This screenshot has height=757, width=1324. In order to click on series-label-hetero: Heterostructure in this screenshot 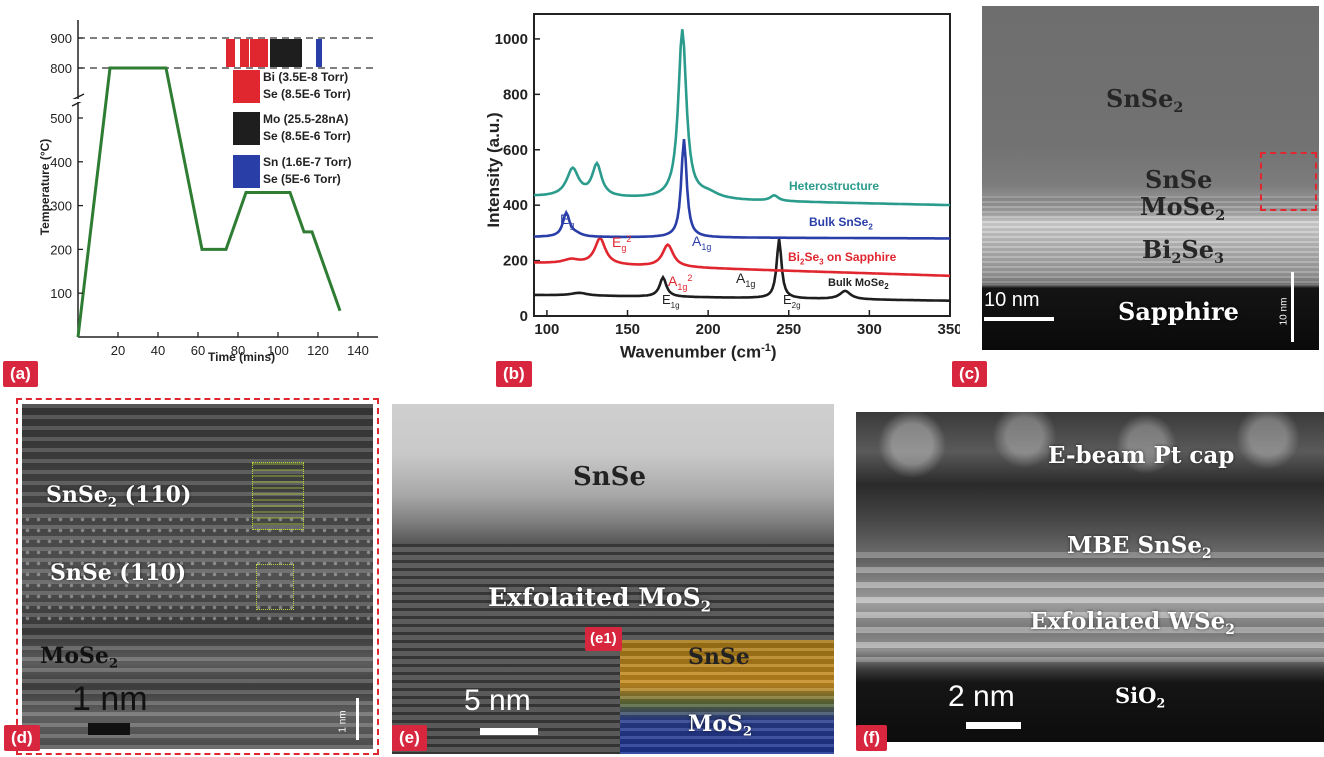, I will do `click(834, 186)`.